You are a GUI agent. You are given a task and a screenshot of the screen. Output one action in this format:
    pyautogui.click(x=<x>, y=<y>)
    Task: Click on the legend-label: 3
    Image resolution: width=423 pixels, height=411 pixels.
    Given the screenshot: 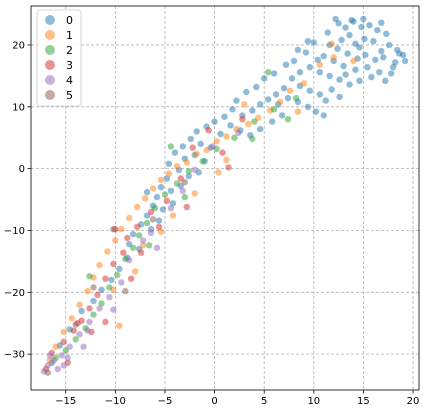 What is the action you would take?
    pyautogui.click(x=69, y=65)
    